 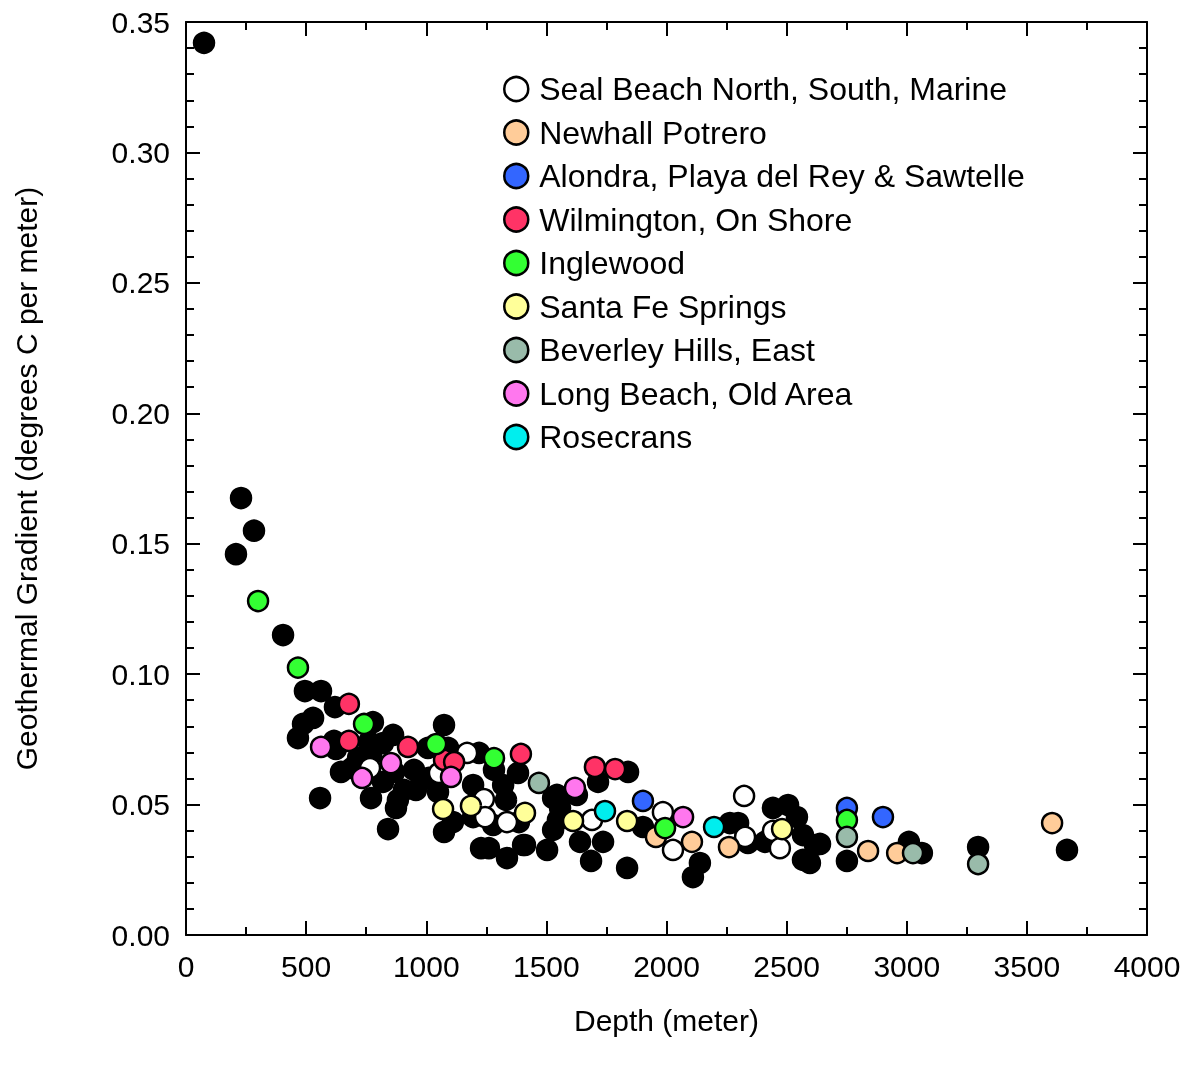 I want to click on y-tick-label: 0.10, so click(x=140, y=674).